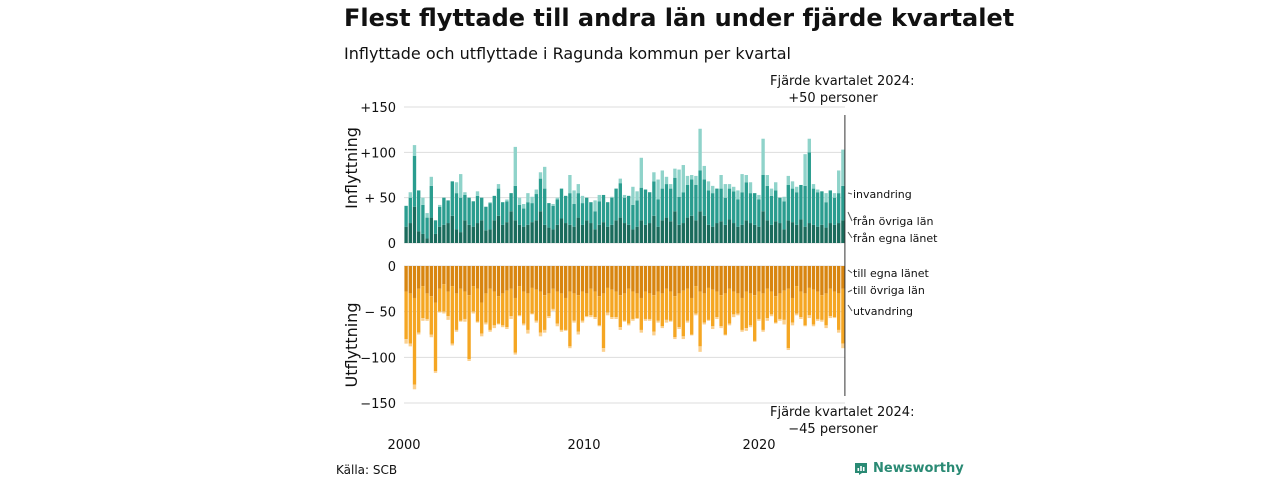  What do you see at coordinates (758, 445) in the screenshot?
I see `x-tick-label: 2020` at bounding box center [758, 445].